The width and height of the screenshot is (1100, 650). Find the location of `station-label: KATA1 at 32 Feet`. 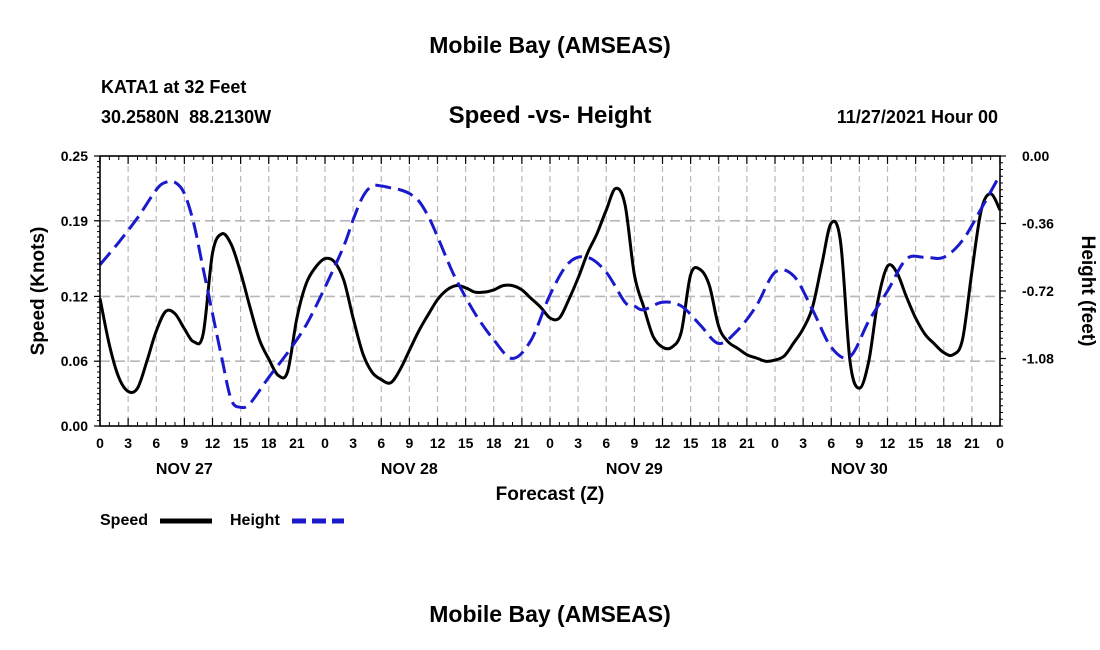

station-label: KATA1 at 32 Feet is located at coordinates (174, 87).